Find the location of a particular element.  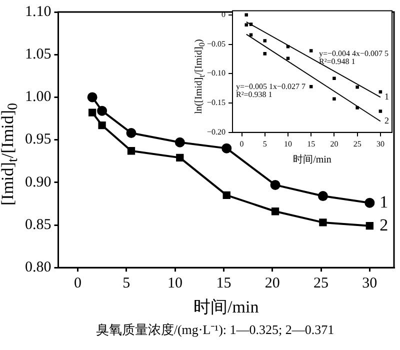

annotation: R²=0.938 1 is located at coordinates (254, 94).